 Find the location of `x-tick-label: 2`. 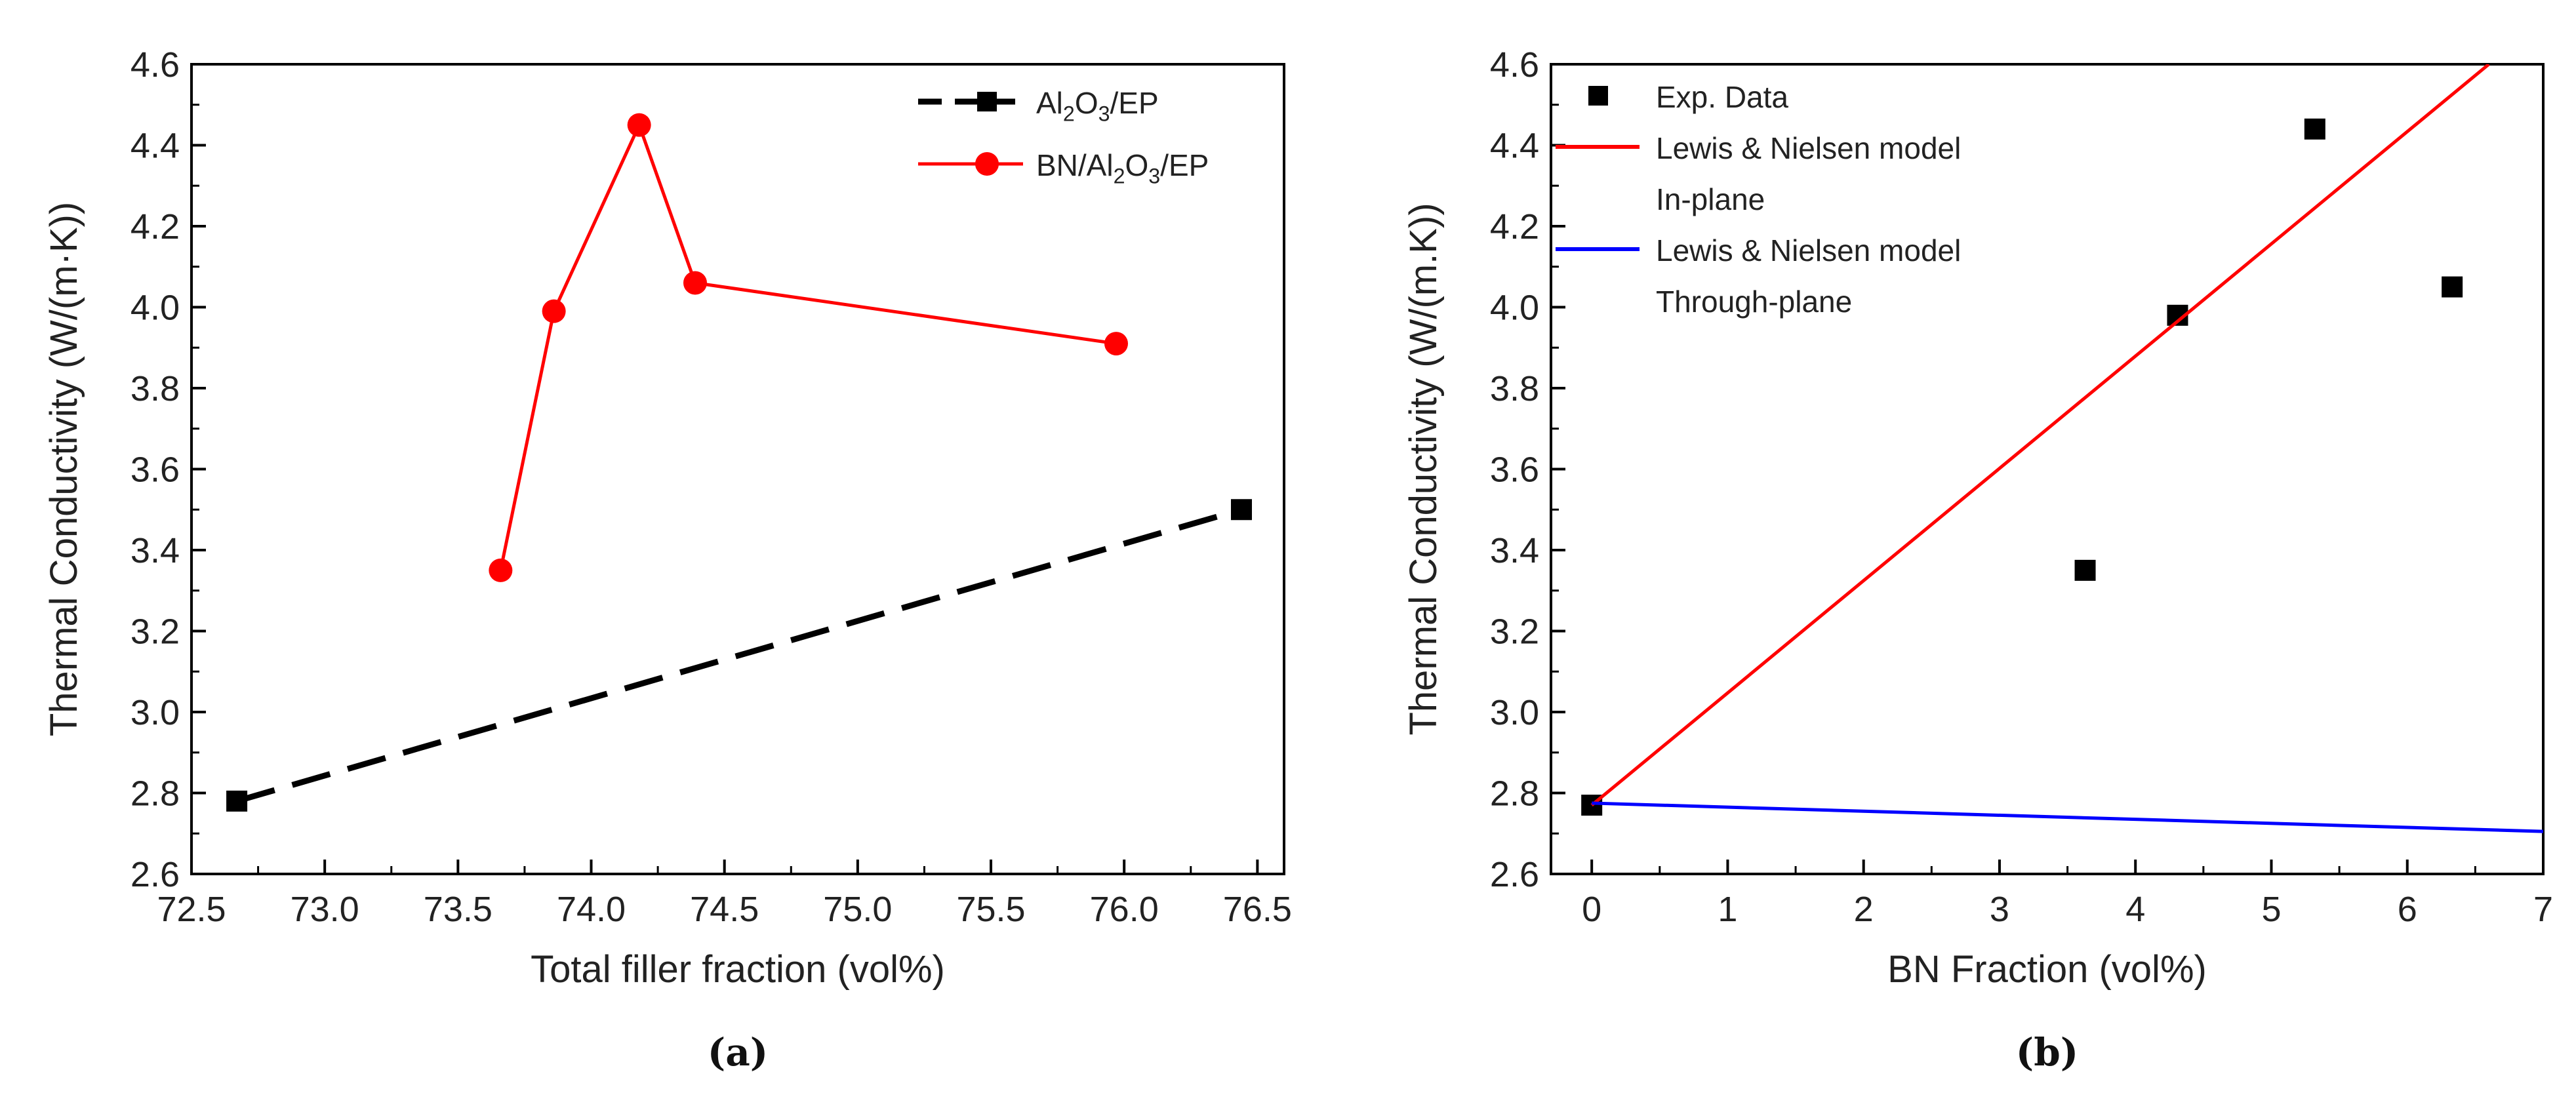

x-tick-label: 2 is located at coordinates (1864, 909).